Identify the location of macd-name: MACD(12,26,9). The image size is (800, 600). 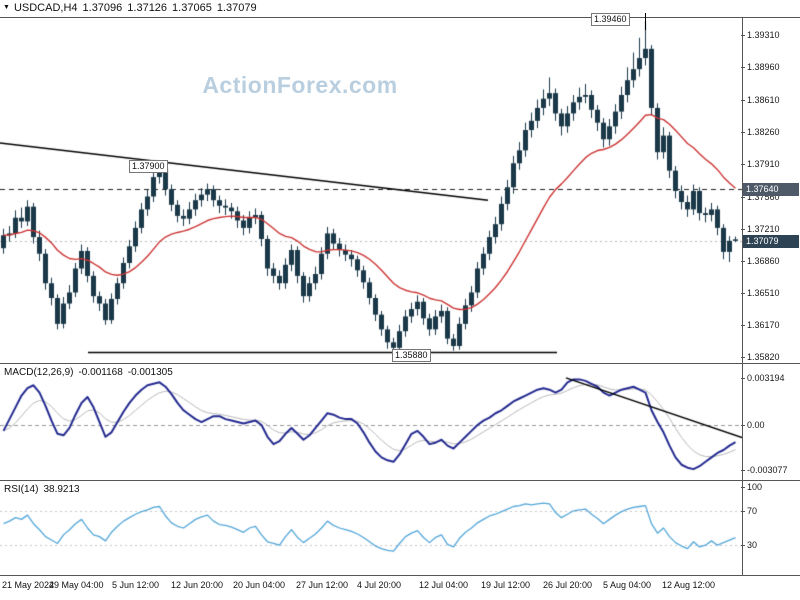
(39, 372).